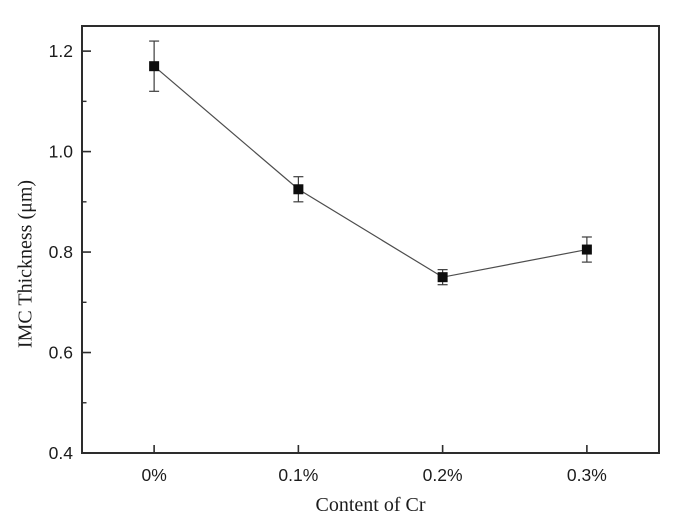 This screenshot has width=680, height=524. What do you see at coordinates (61, 51) in the screenshot?
I see `y-tick-label: 1.2` at bounding box center [61, 51].